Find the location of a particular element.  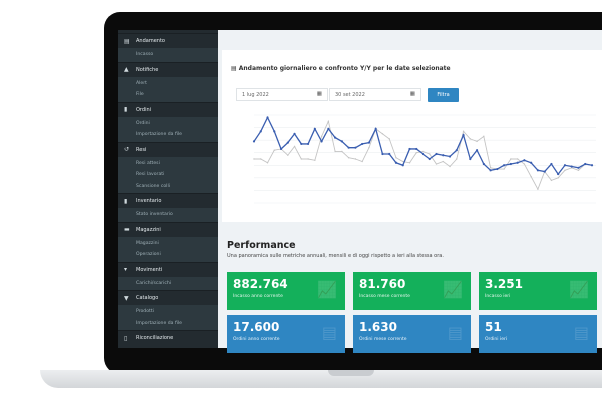

sidebar-section-movimenti: ▾ Movimenti is located at coordinates (168, 269).